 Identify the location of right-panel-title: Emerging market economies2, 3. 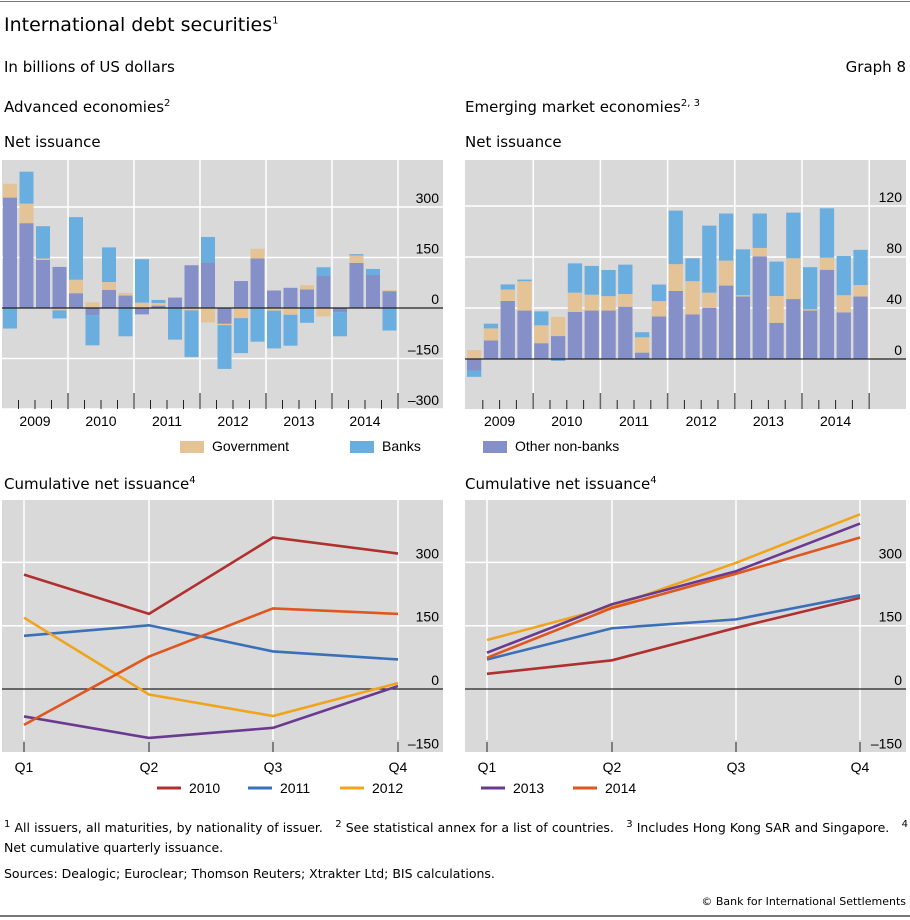
(582, 107).